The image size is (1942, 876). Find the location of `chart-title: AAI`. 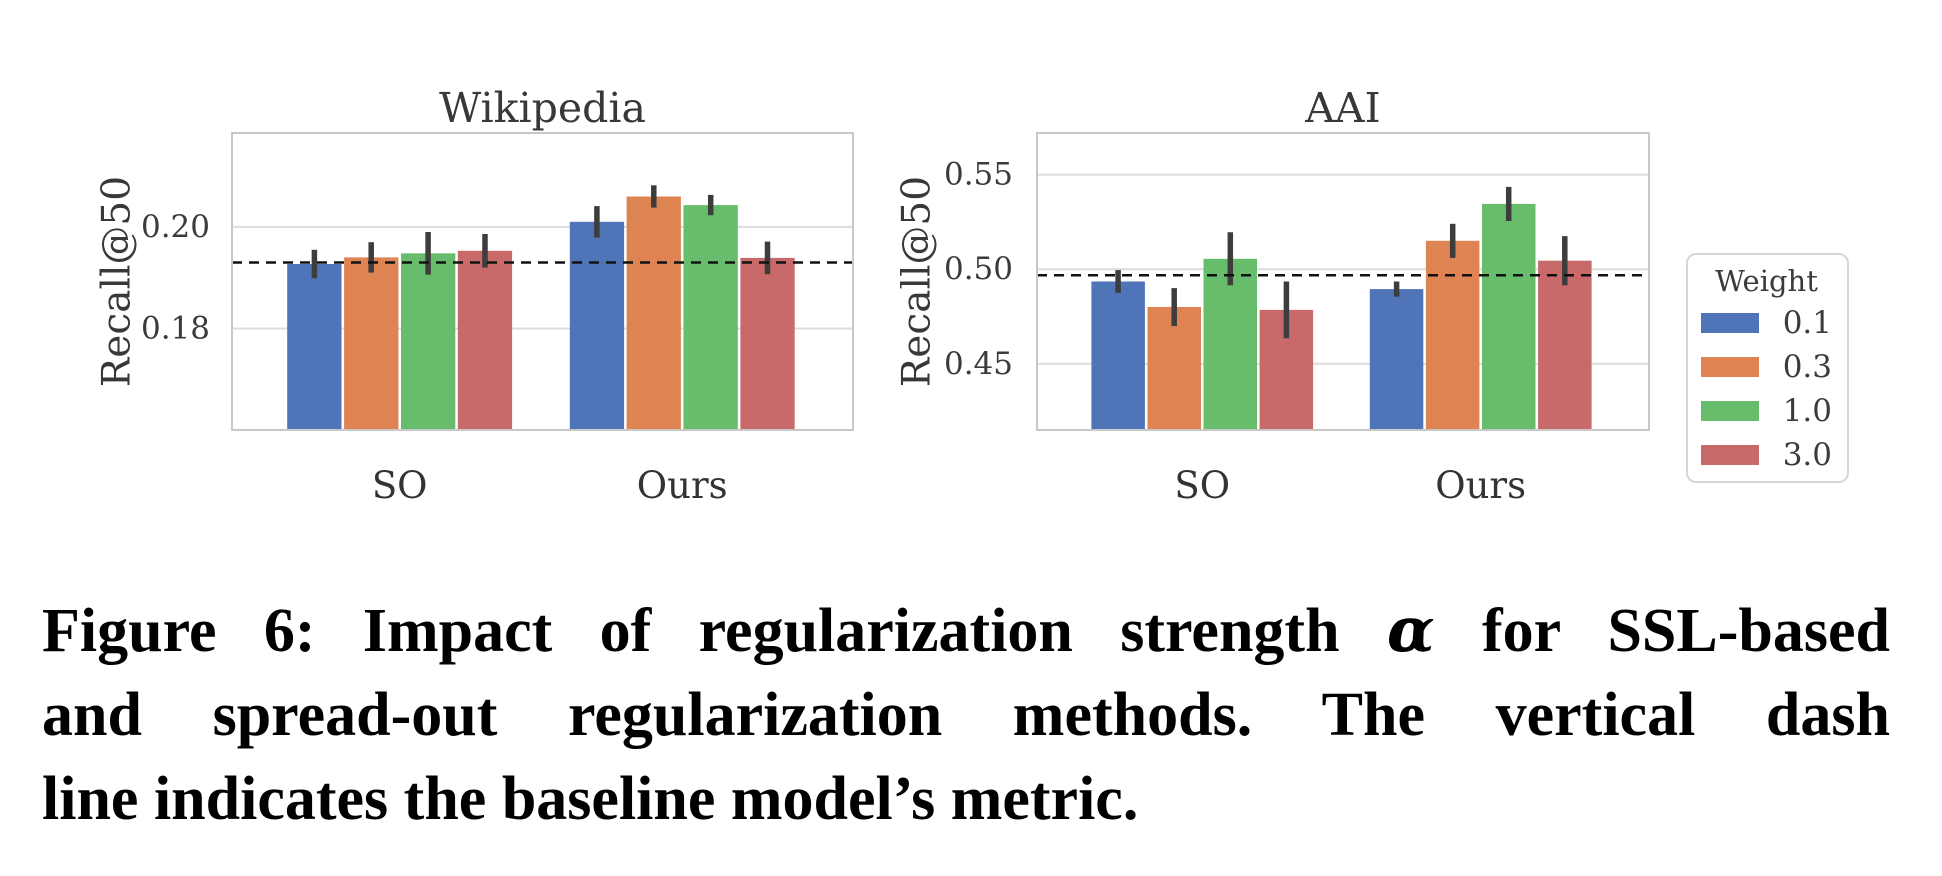

chart-title: AAI is located at coordinates (1342, 108).